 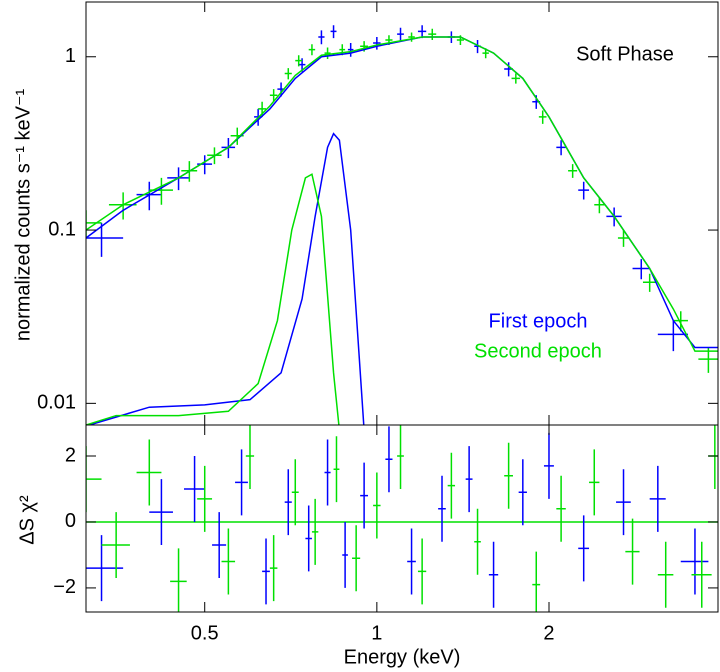 What do you see at coordinates (376, 633) in the screenshot?
I see `x-tick-label: 1` at bounding box center [376, 633].